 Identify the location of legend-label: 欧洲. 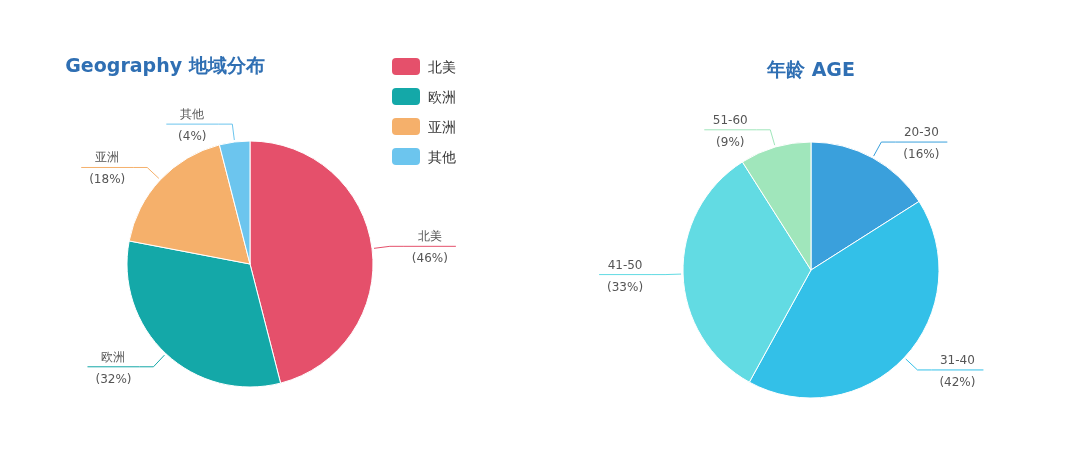
(442, 97).